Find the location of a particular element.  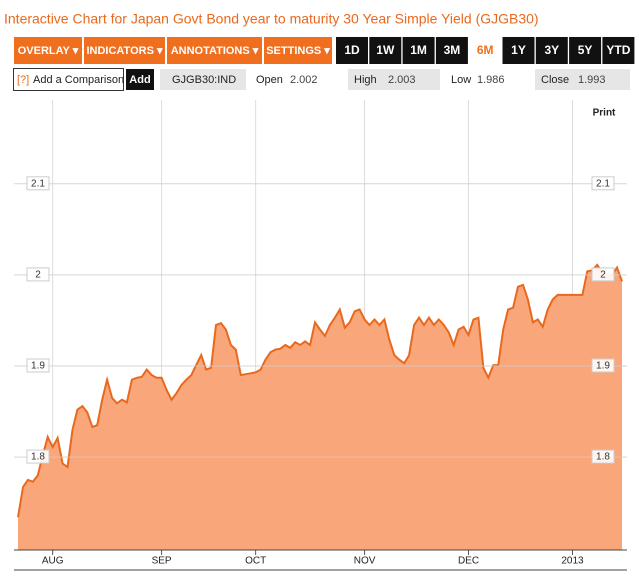

add-button is located at coordinates (140, 79).